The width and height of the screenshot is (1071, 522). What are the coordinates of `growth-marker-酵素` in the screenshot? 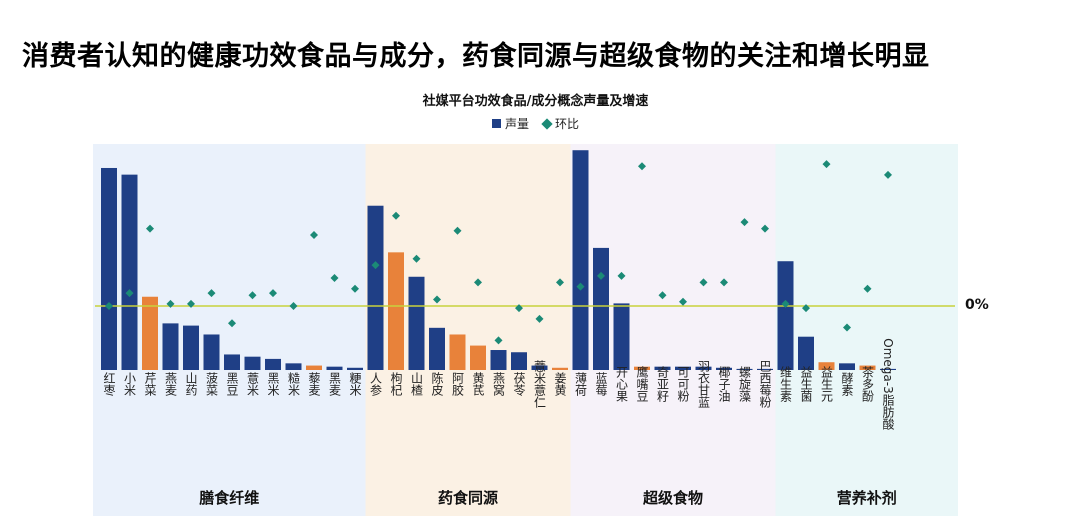 It's located at (847, 327).